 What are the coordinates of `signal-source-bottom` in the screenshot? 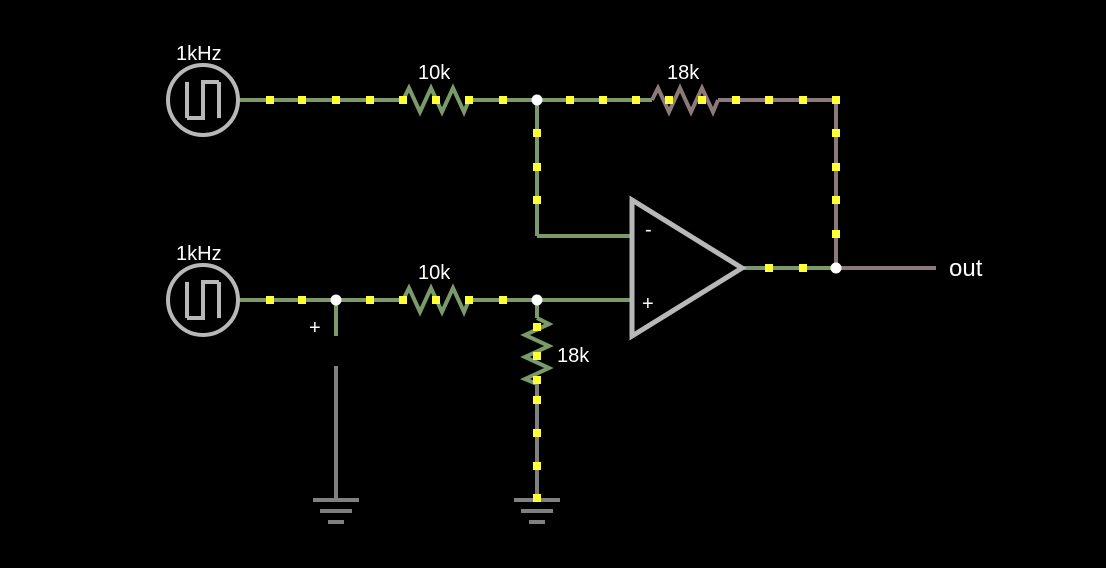 It's located at (203, 300).